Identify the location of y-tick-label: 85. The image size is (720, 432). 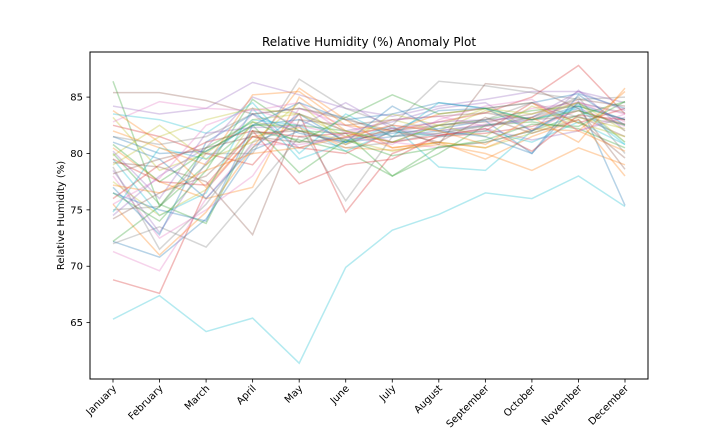
(76, 98).